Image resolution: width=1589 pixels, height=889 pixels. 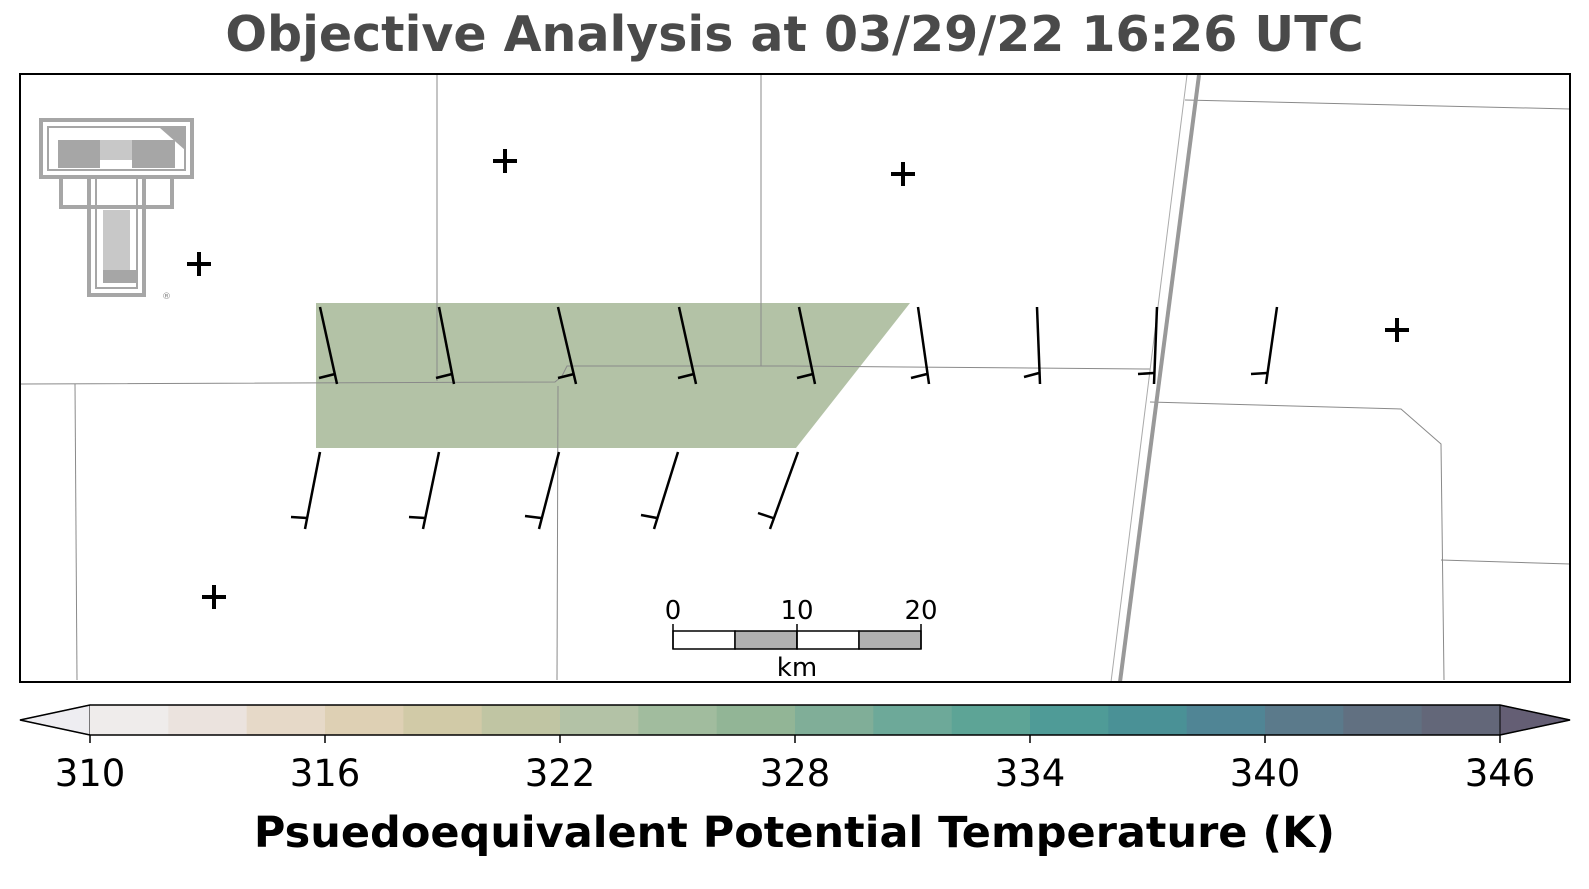 I want to click on map-title: Objective Analysis at 03/29/22 16:26 UTC, so click(x=794, y=34).